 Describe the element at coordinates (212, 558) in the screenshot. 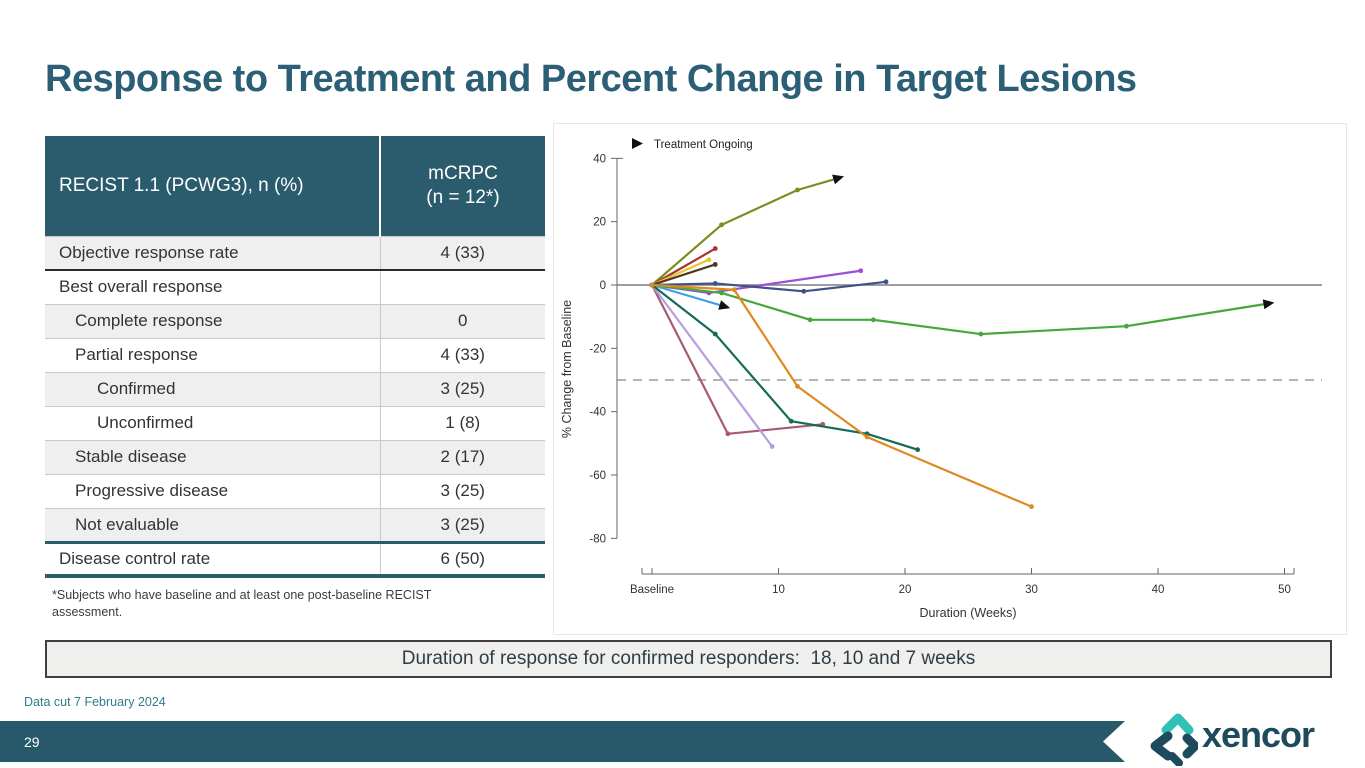

I see `row-label: Disease control rate` at that location.